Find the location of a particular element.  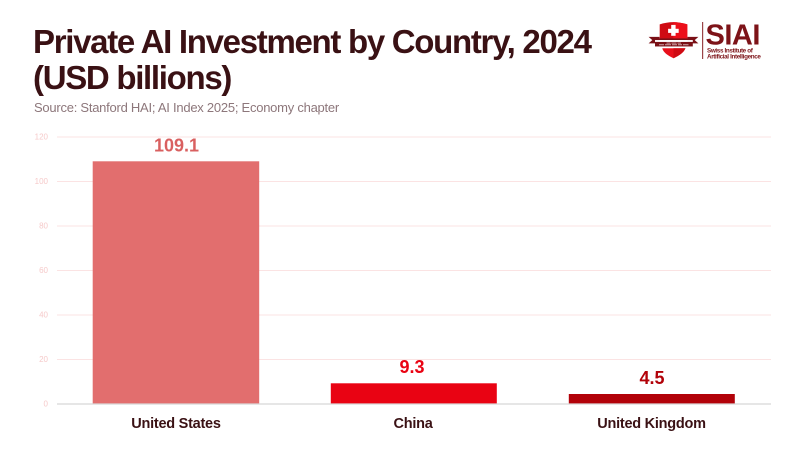

svg-text: 100 is located at coordinates (42, 181).